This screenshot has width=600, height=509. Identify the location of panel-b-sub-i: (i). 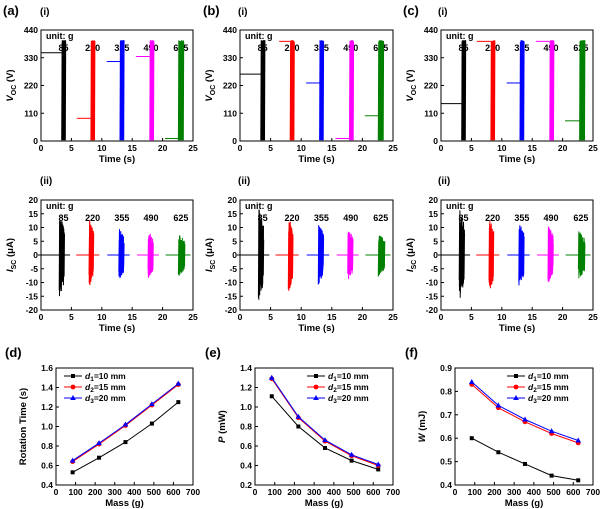
(242, 12).